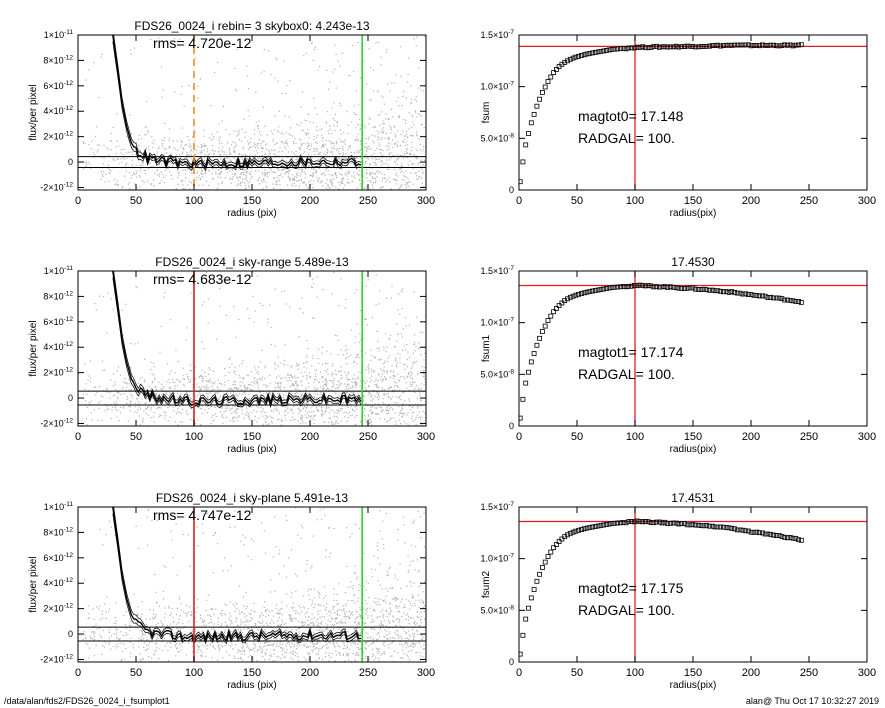  I want to click on magtot-annotation: magtot1= 17.174, so click(631, 352).